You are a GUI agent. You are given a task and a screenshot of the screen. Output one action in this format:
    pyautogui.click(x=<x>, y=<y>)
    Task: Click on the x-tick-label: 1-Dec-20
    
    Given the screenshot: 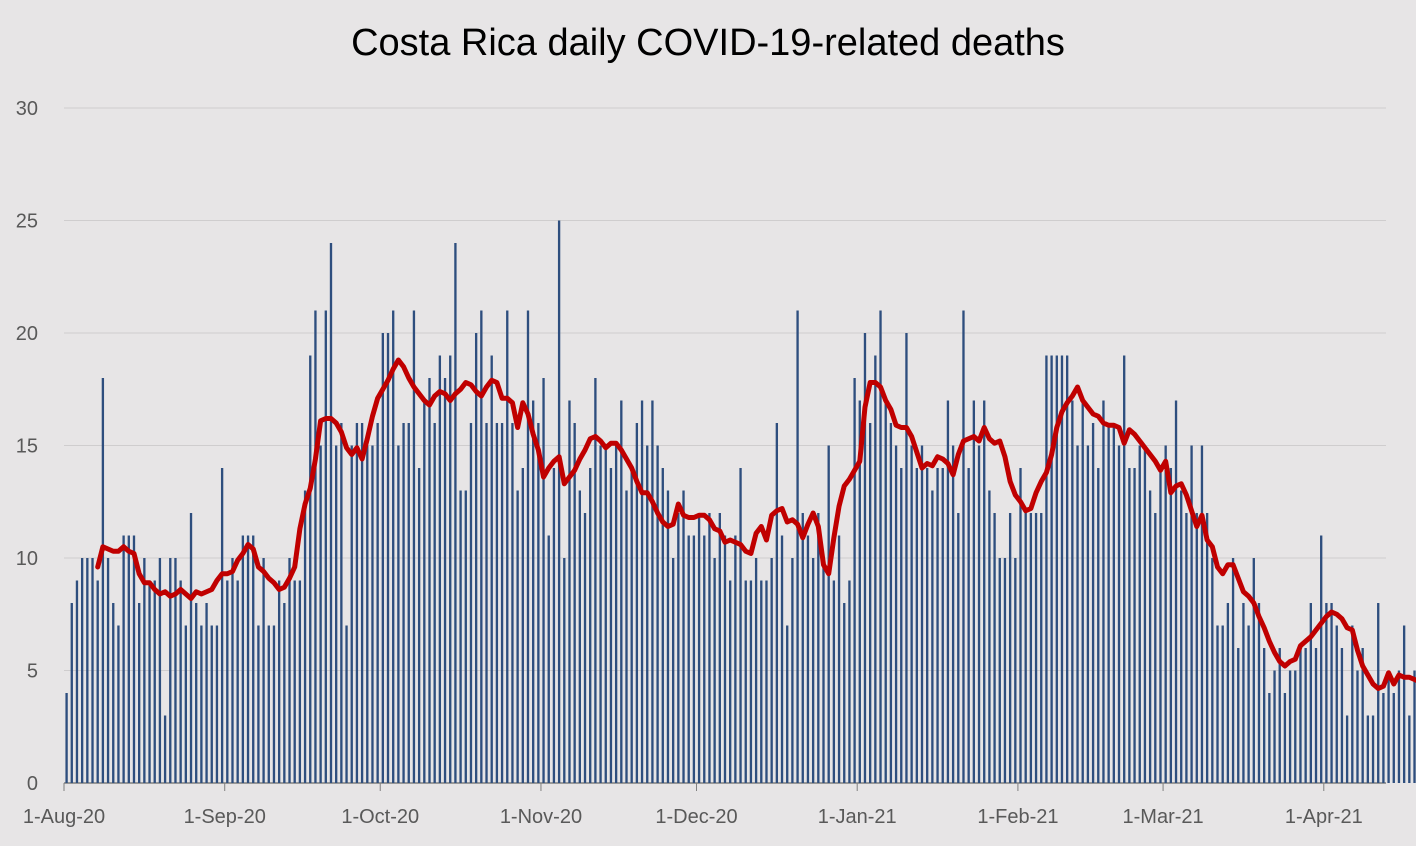 What is the action you would take?
    pyautogui.click(x=696, y=817)
    